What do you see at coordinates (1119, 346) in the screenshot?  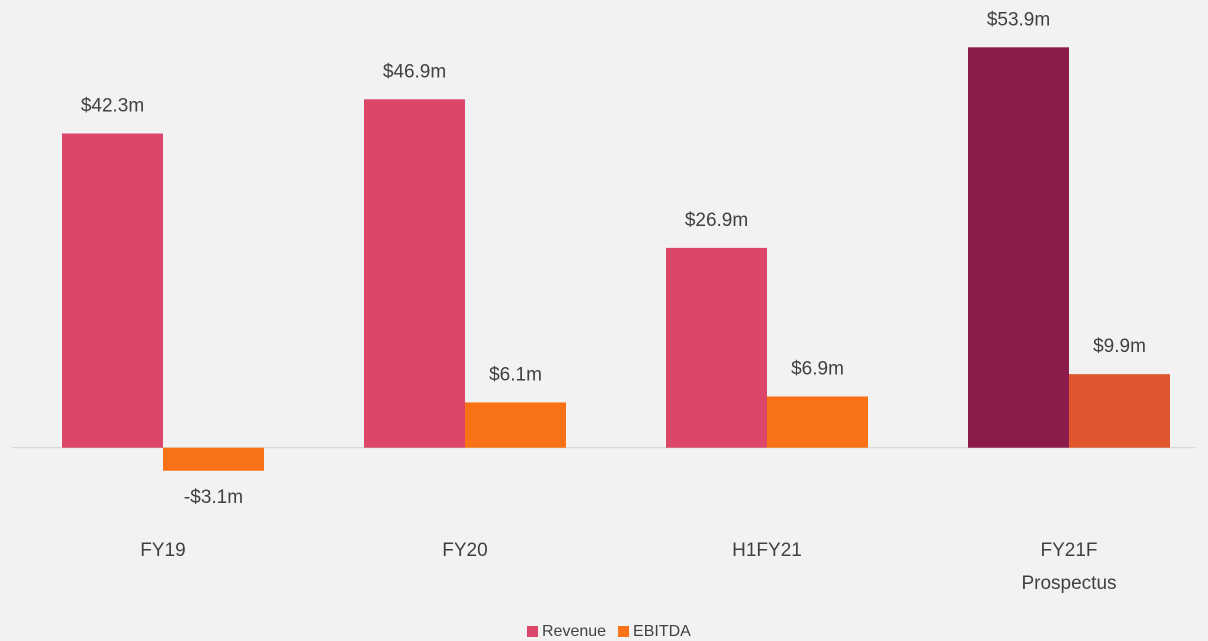 I see `value-label: $9.9m` at bounding box center [1119, 346].